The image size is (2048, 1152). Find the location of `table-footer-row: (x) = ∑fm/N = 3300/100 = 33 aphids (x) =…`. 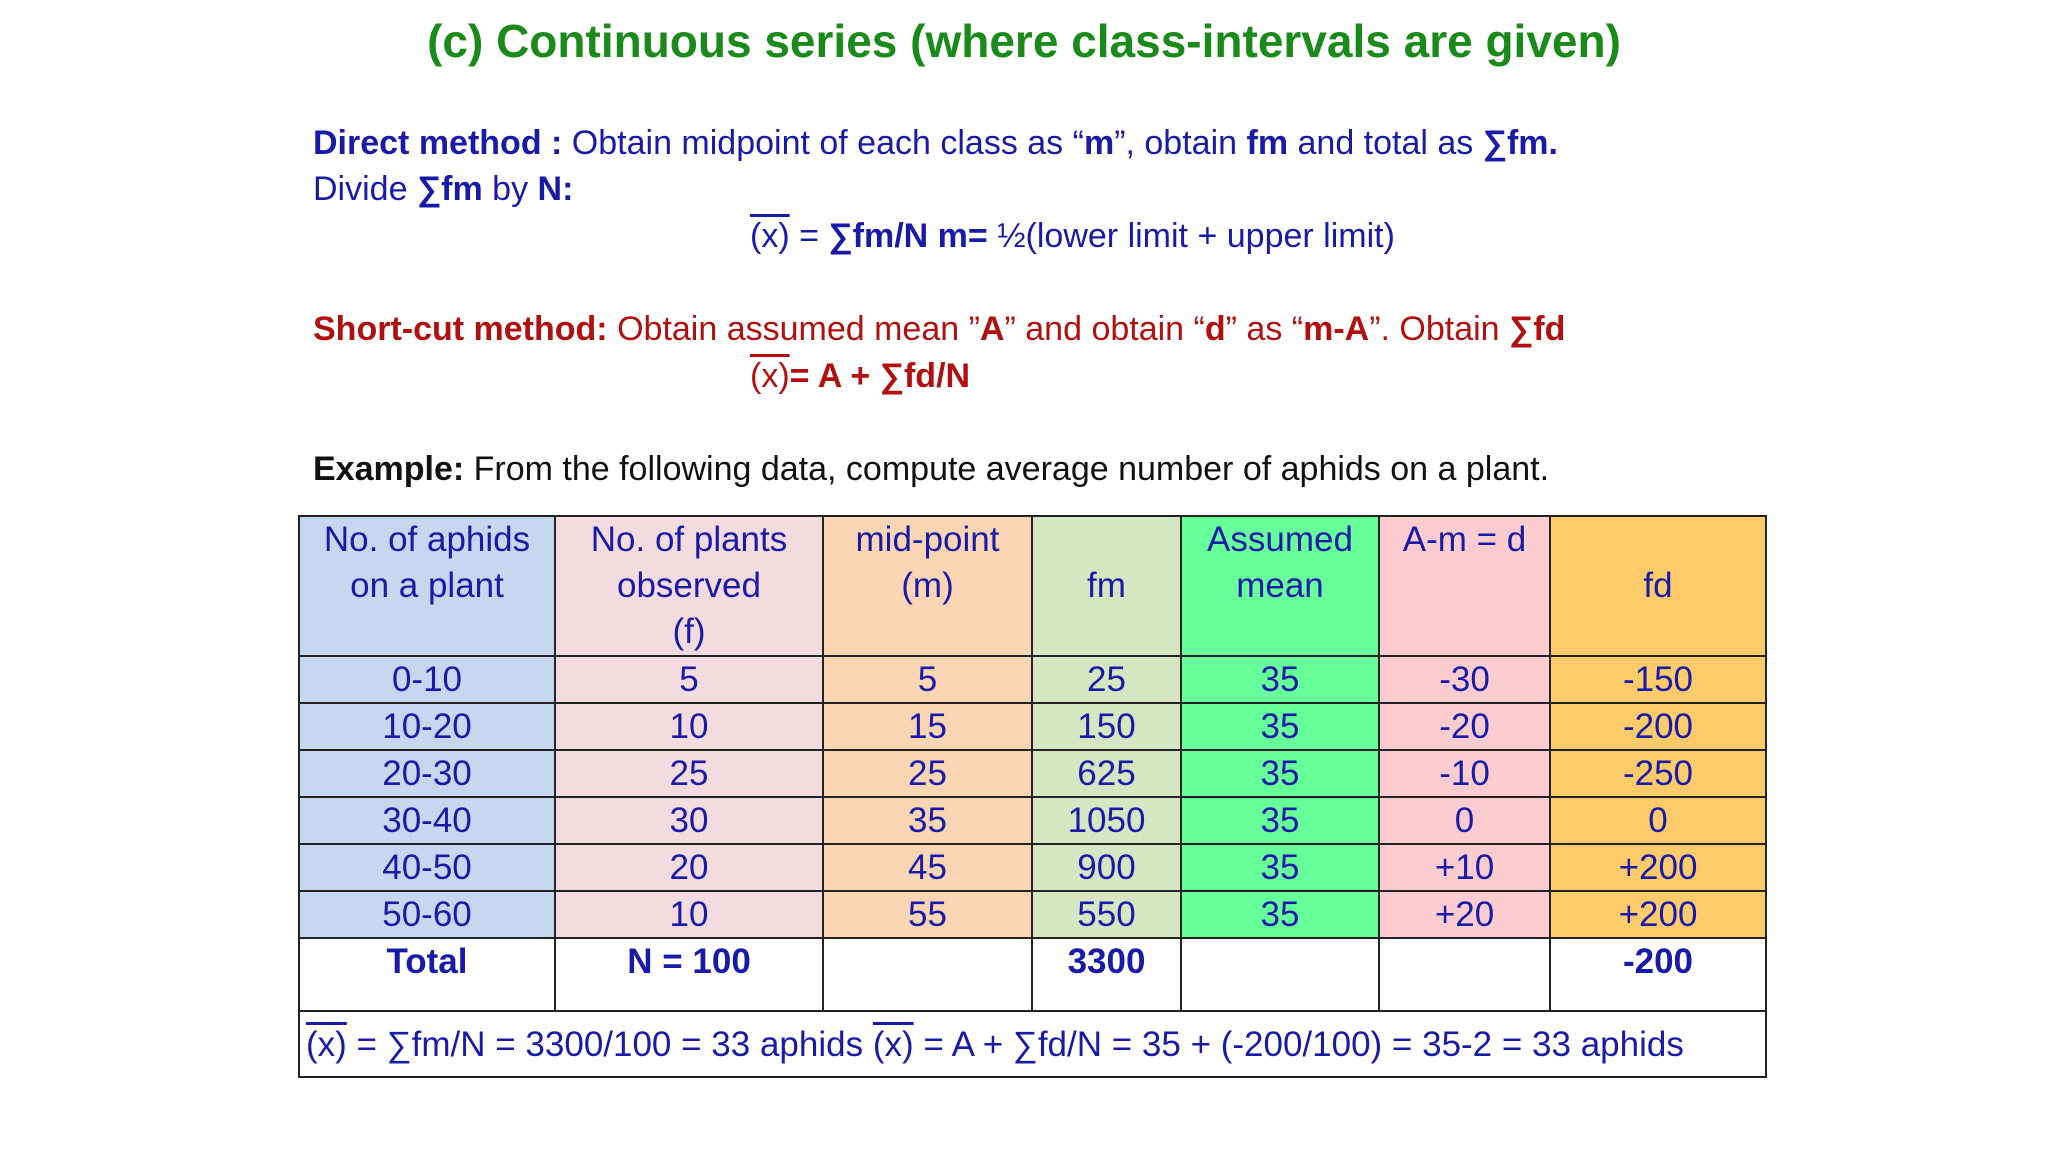

table-footer-row: (x) = ∑fm/N = 3300/100 = 33 aphids (x) =… is located at coordinates (1032, 1044).